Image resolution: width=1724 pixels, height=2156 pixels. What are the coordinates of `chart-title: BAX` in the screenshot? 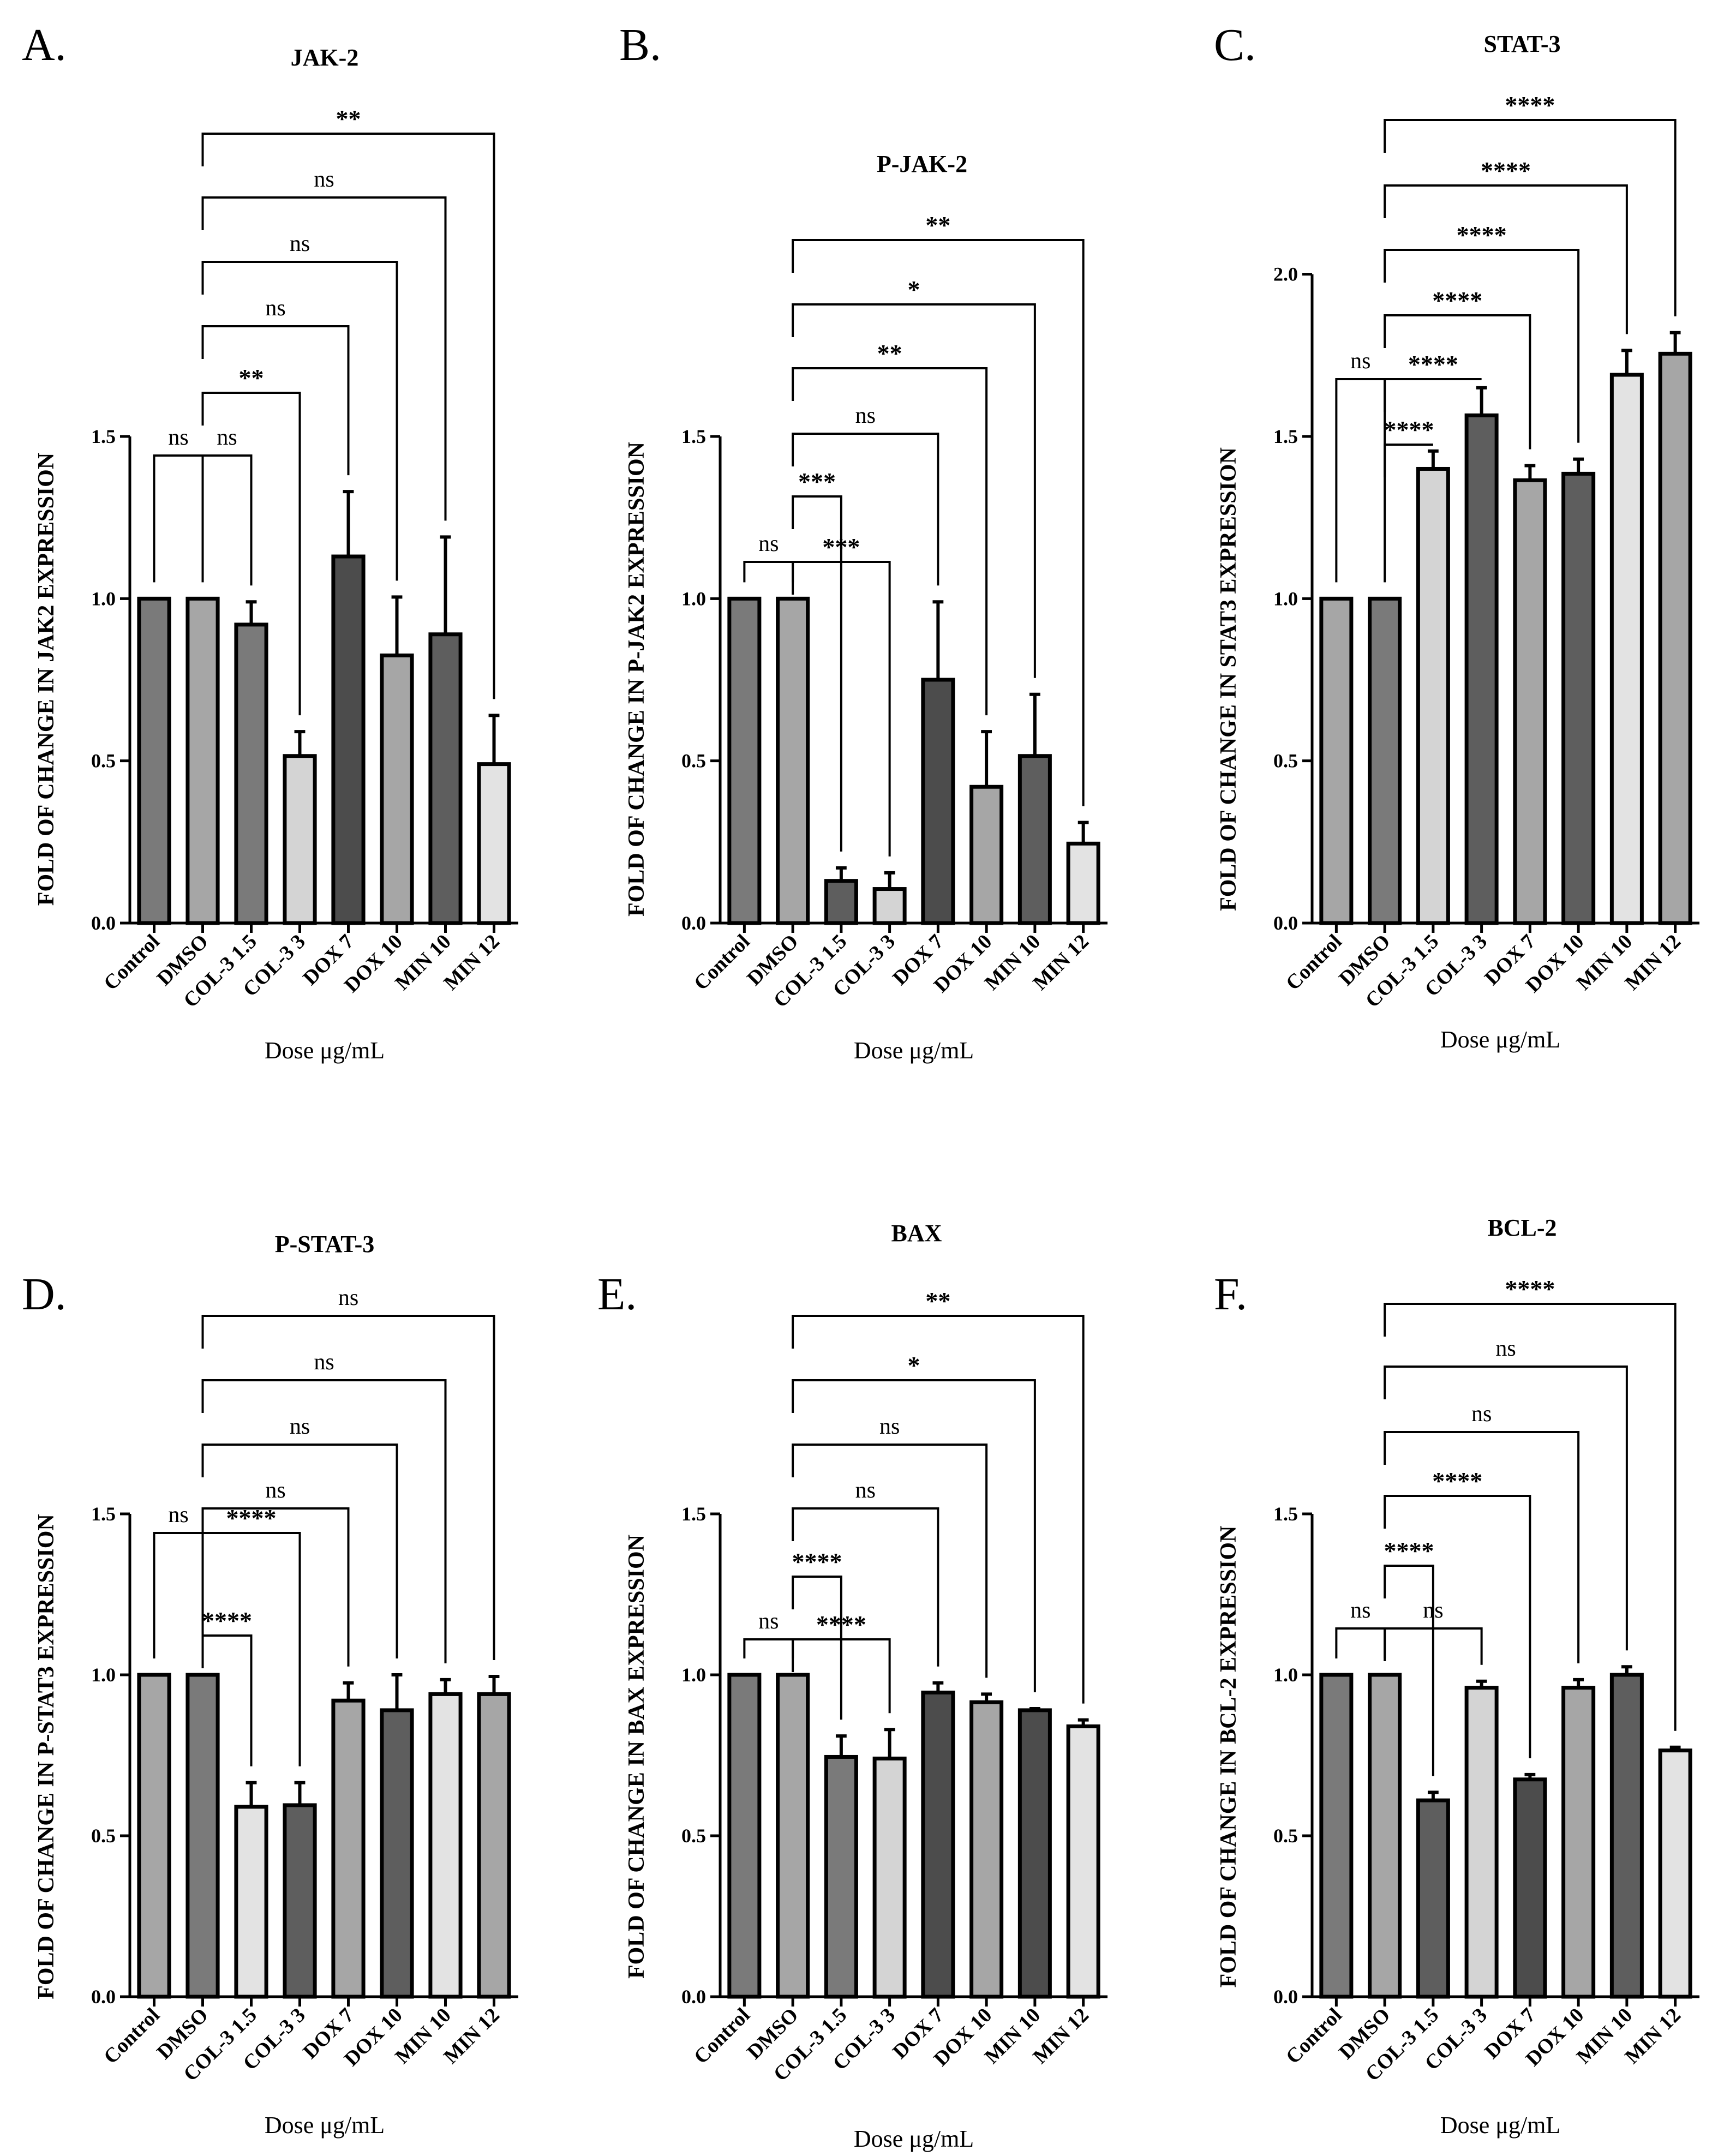 It's located at (916, 1233).